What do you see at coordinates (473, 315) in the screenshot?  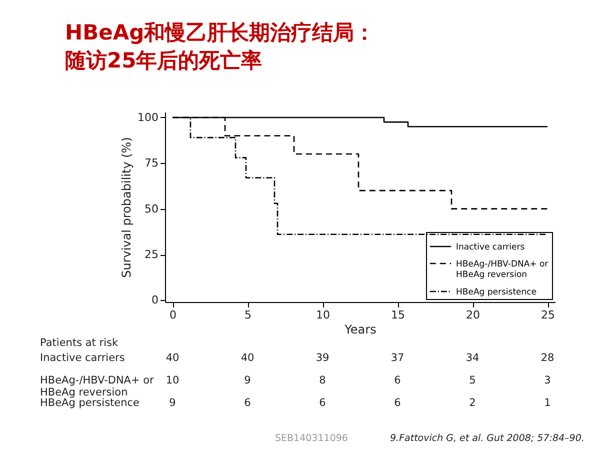 I see `x-tick-label: 20` at bounding box center [473, 315].